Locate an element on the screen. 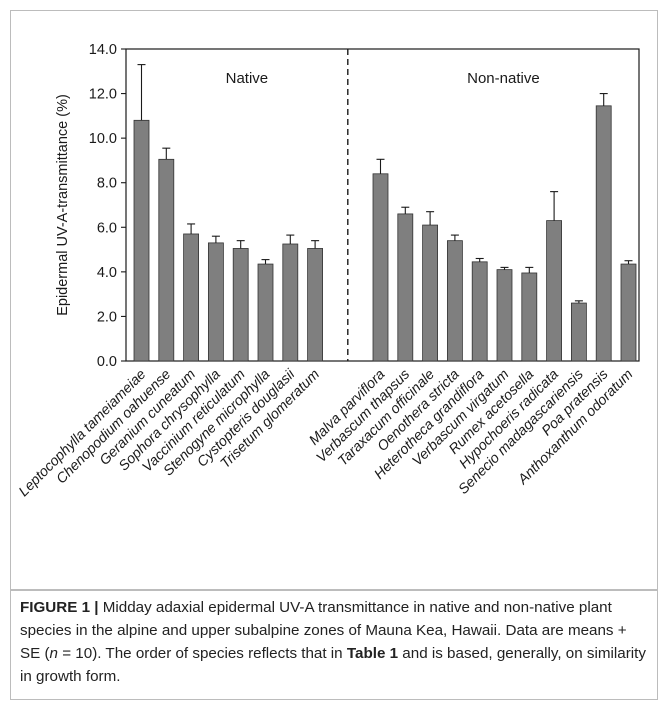 The width and height of the screenshot is (670, 712). y-tick-label-0: 0.0 is located at coordinates (107, 362).